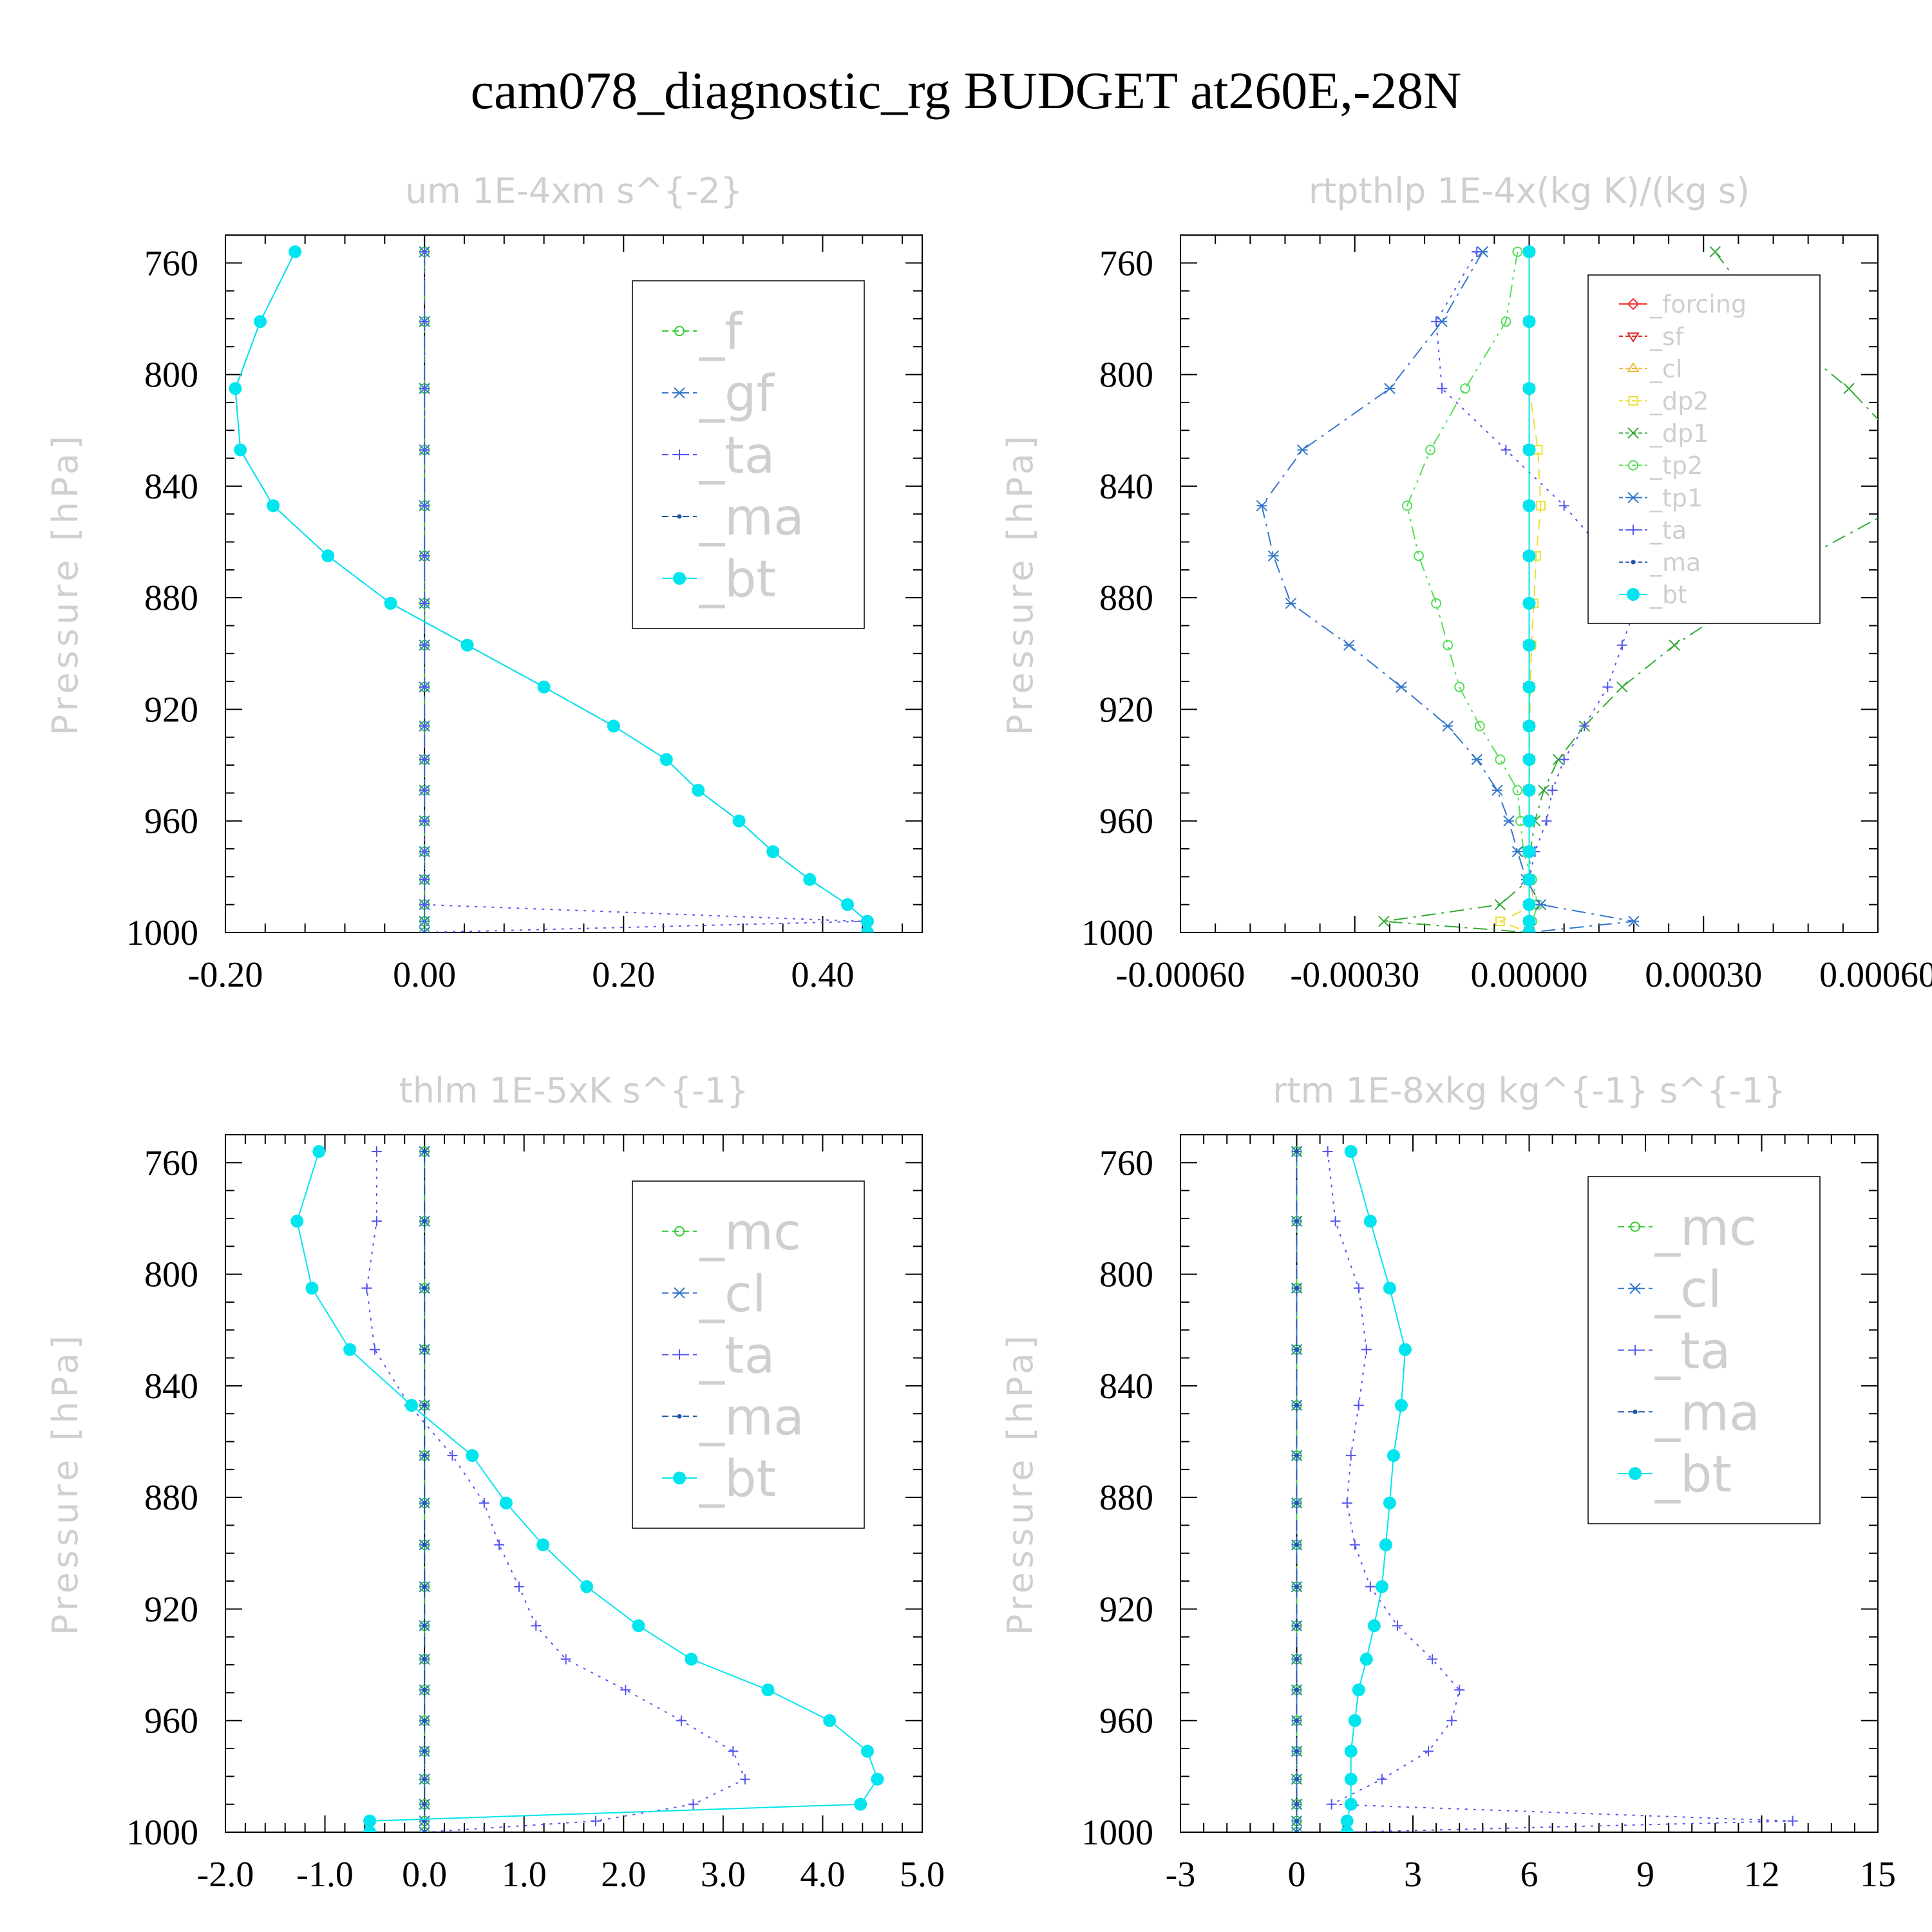 This screenshot has height=1932, width=1932. I want to click on series-ta, so click(1560, 1489).